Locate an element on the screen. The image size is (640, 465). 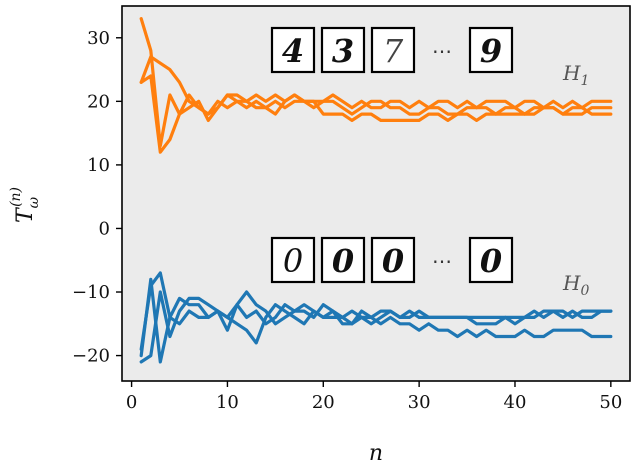
y-tick-label: 30 is located at coordinates (98, 38).